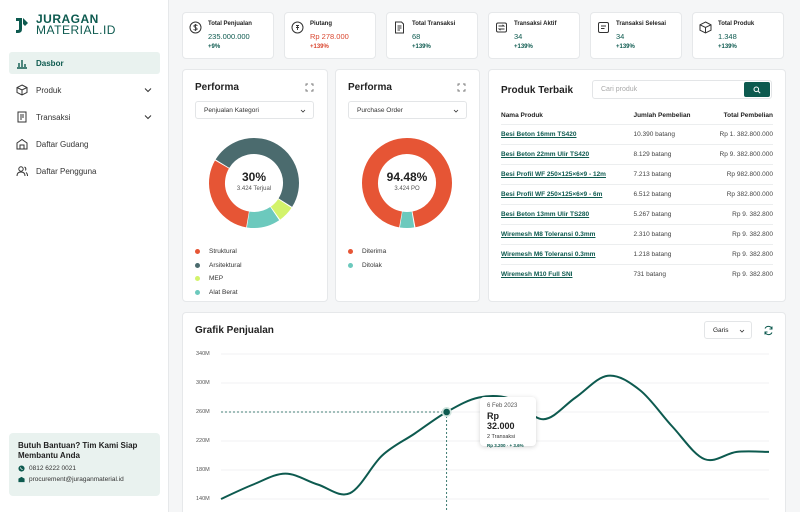 This screenshot has width=800, height=512. What do you see at coordinates (739, 193) in the screenshot?
I see `product-total: Rp 382.800.000` at bounding box center [739, 193].